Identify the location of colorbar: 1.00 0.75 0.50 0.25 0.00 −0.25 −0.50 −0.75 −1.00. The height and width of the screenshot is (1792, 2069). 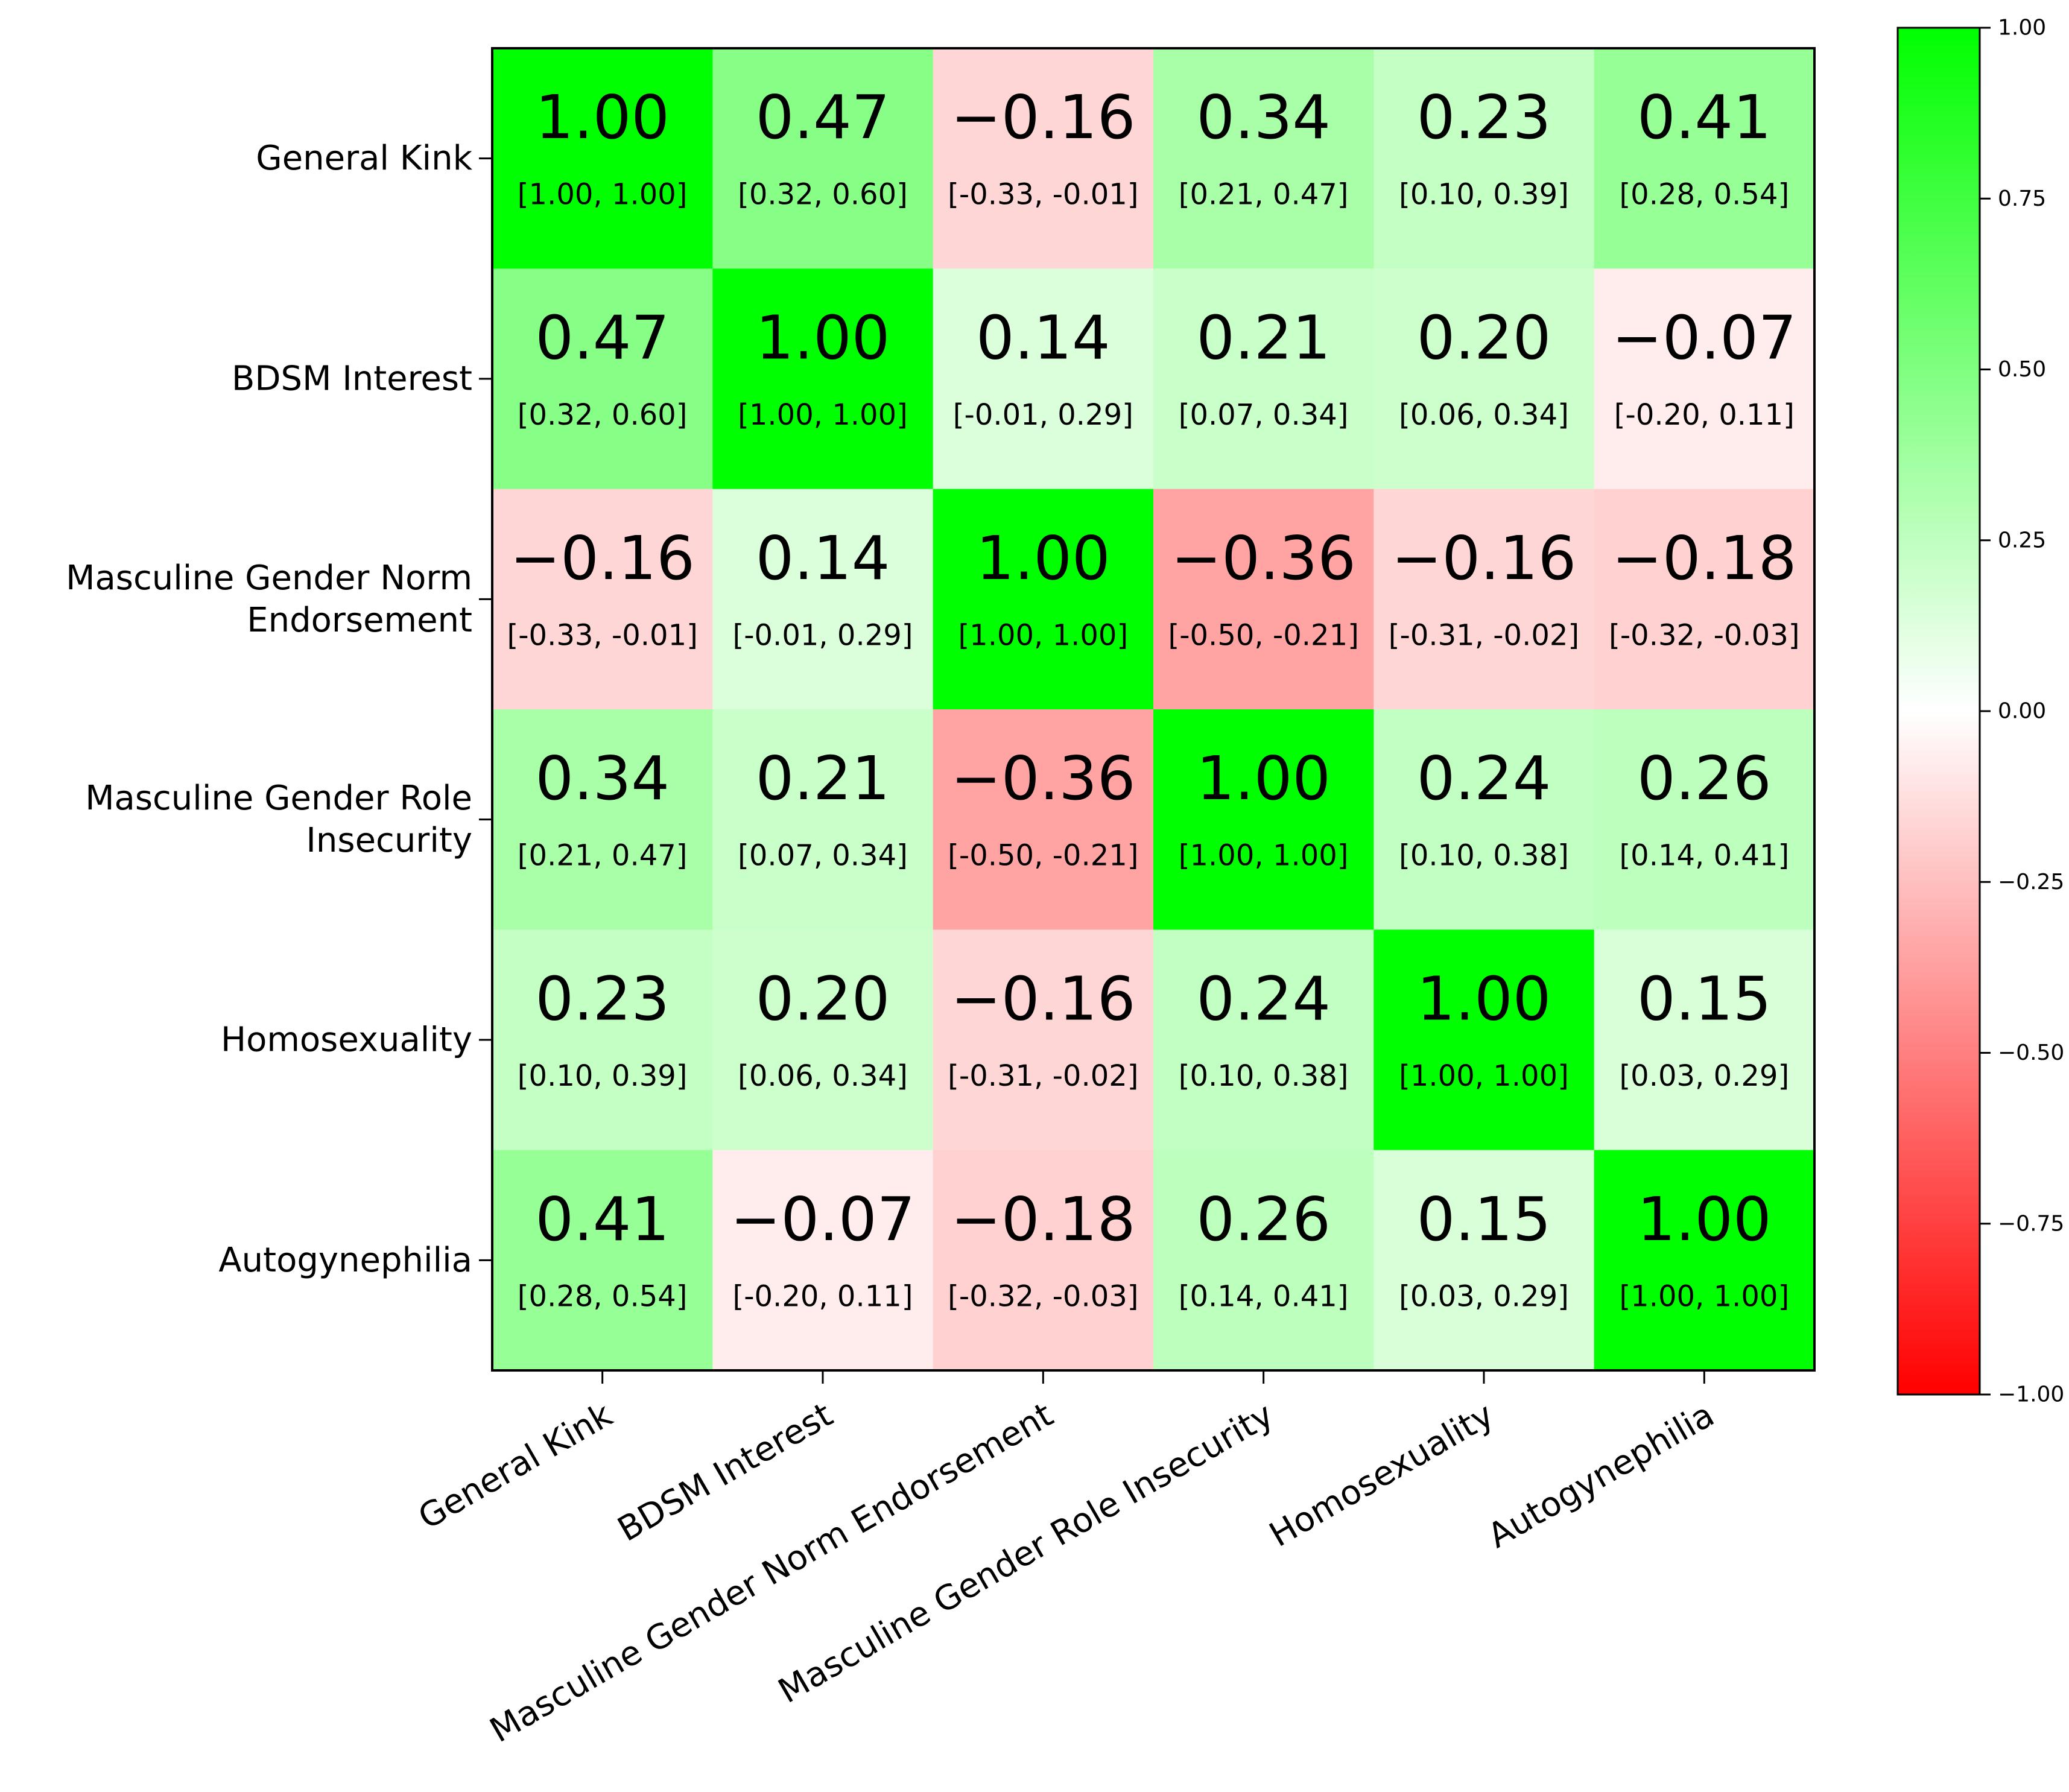
(1980, 711).